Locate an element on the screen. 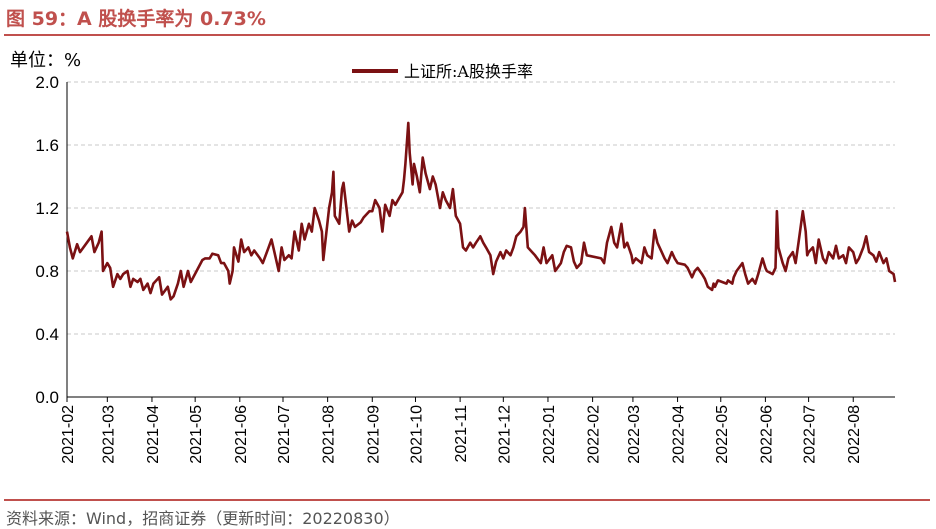 This screenshot has height=529, width=936. footer-rule is located at coordinates (467, 500).